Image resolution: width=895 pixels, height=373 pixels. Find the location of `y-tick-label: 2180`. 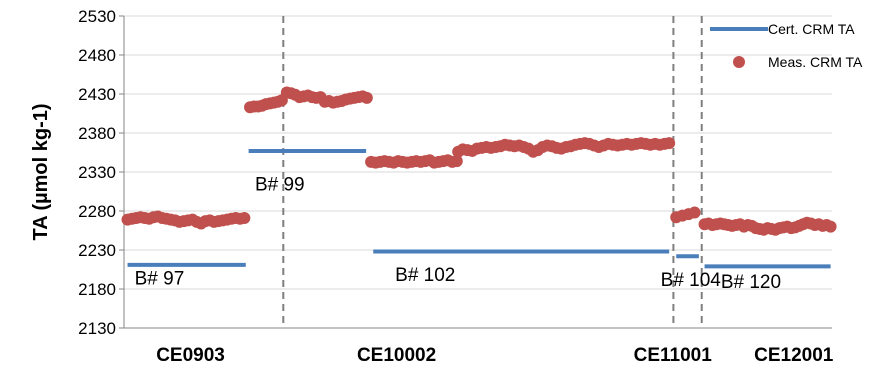

y-tick-label: 2180 is located at coordinates (97, 289).